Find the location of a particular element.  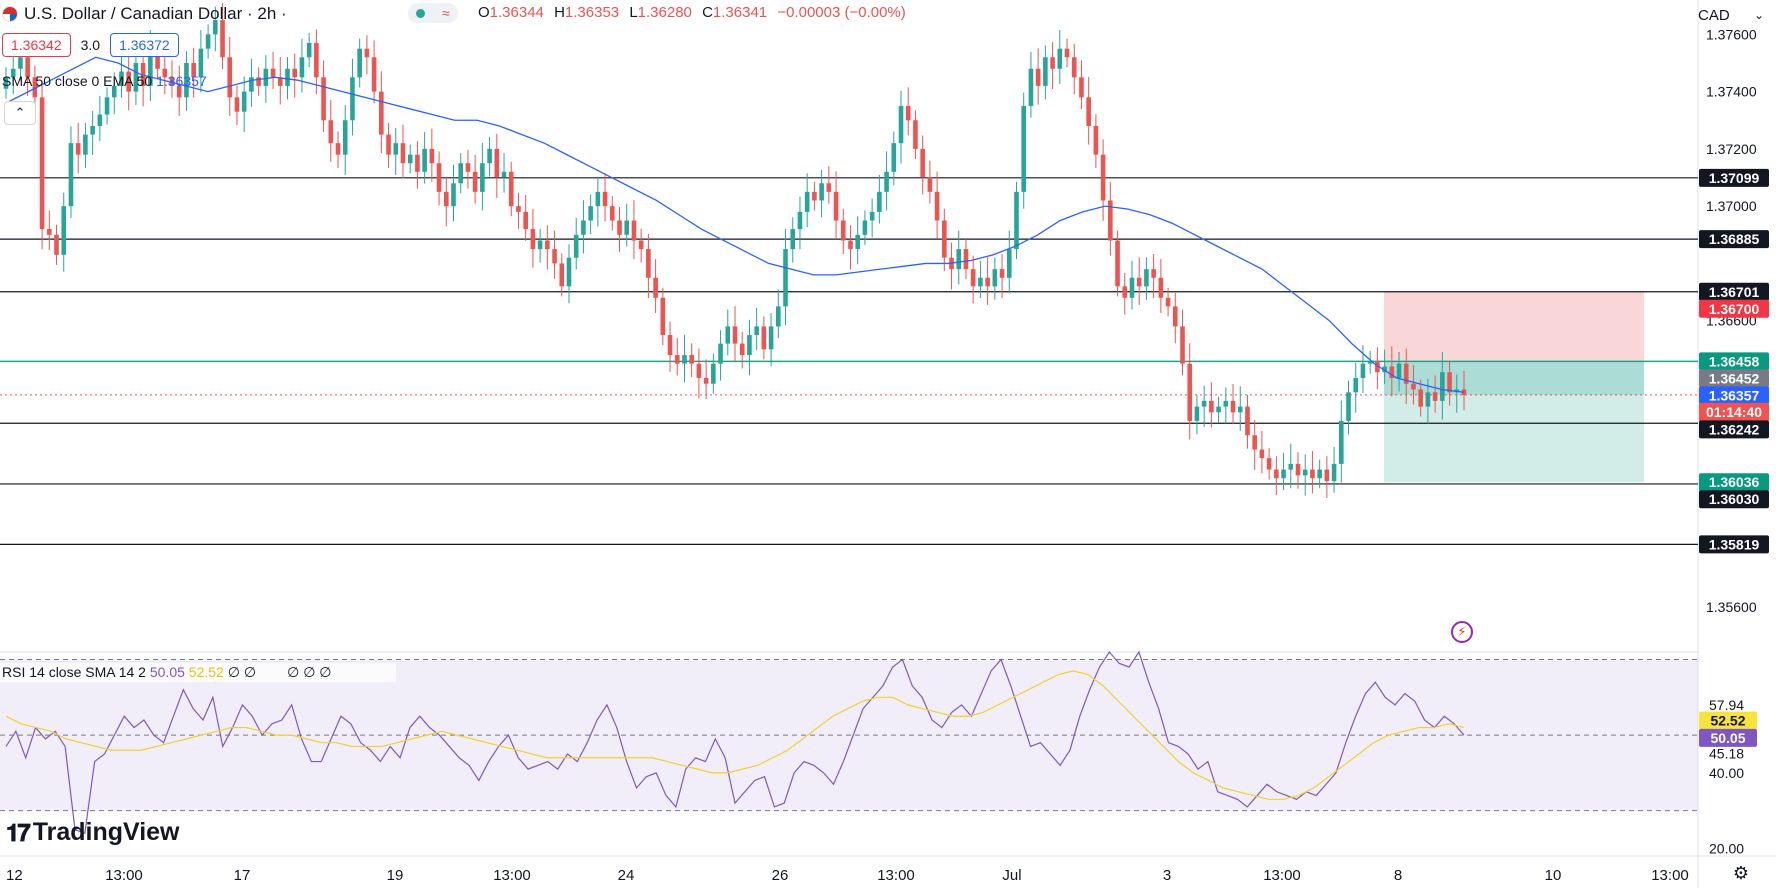

price-label-level: 1.36030 is located at coordinates (1734, 499).